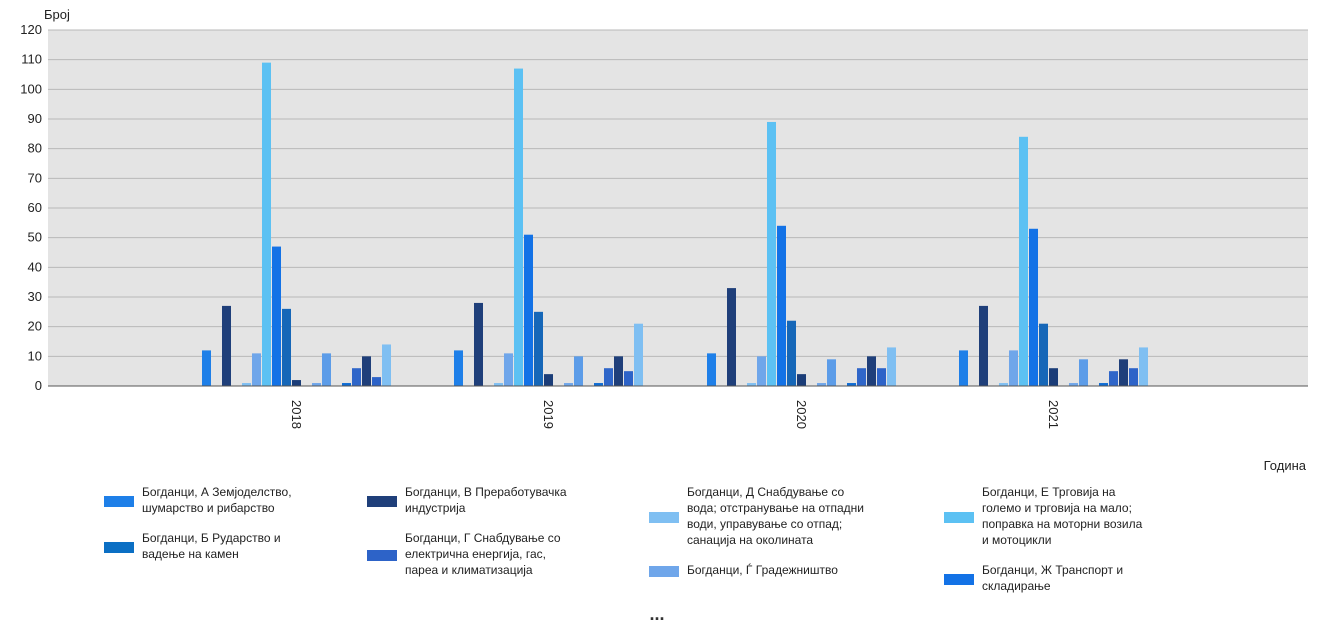 This screenshot has height=625, width=1322. Describe the element at coordinates (1033, 578) in the screenshot. I see `legend-item: Богданци, Ж Транспорт и складирање` at that location.